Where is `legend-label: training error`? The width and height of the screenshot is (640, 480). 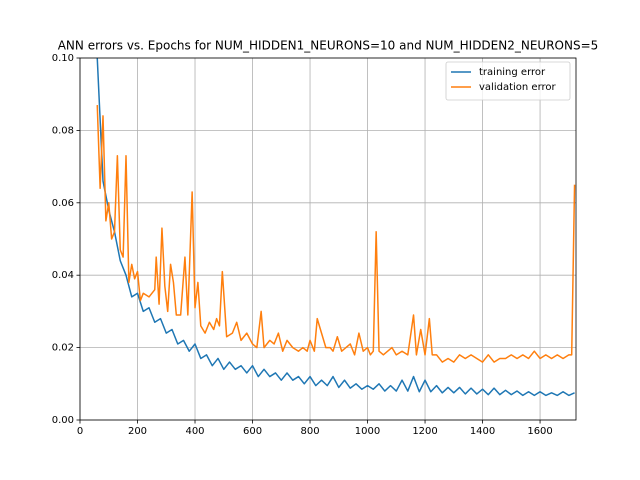 legend-label: training error is located at coordinates (512, 72).